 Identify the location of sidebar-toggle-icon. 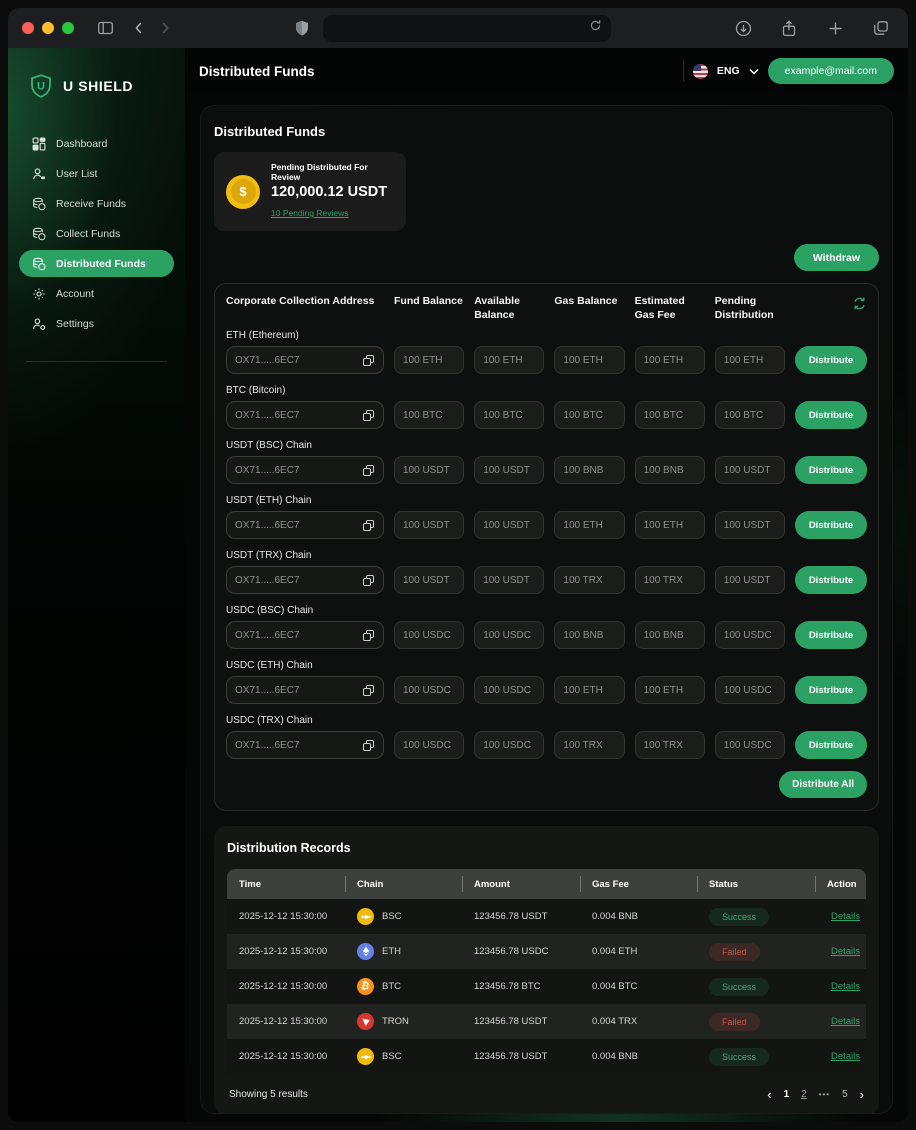
(105, 28).